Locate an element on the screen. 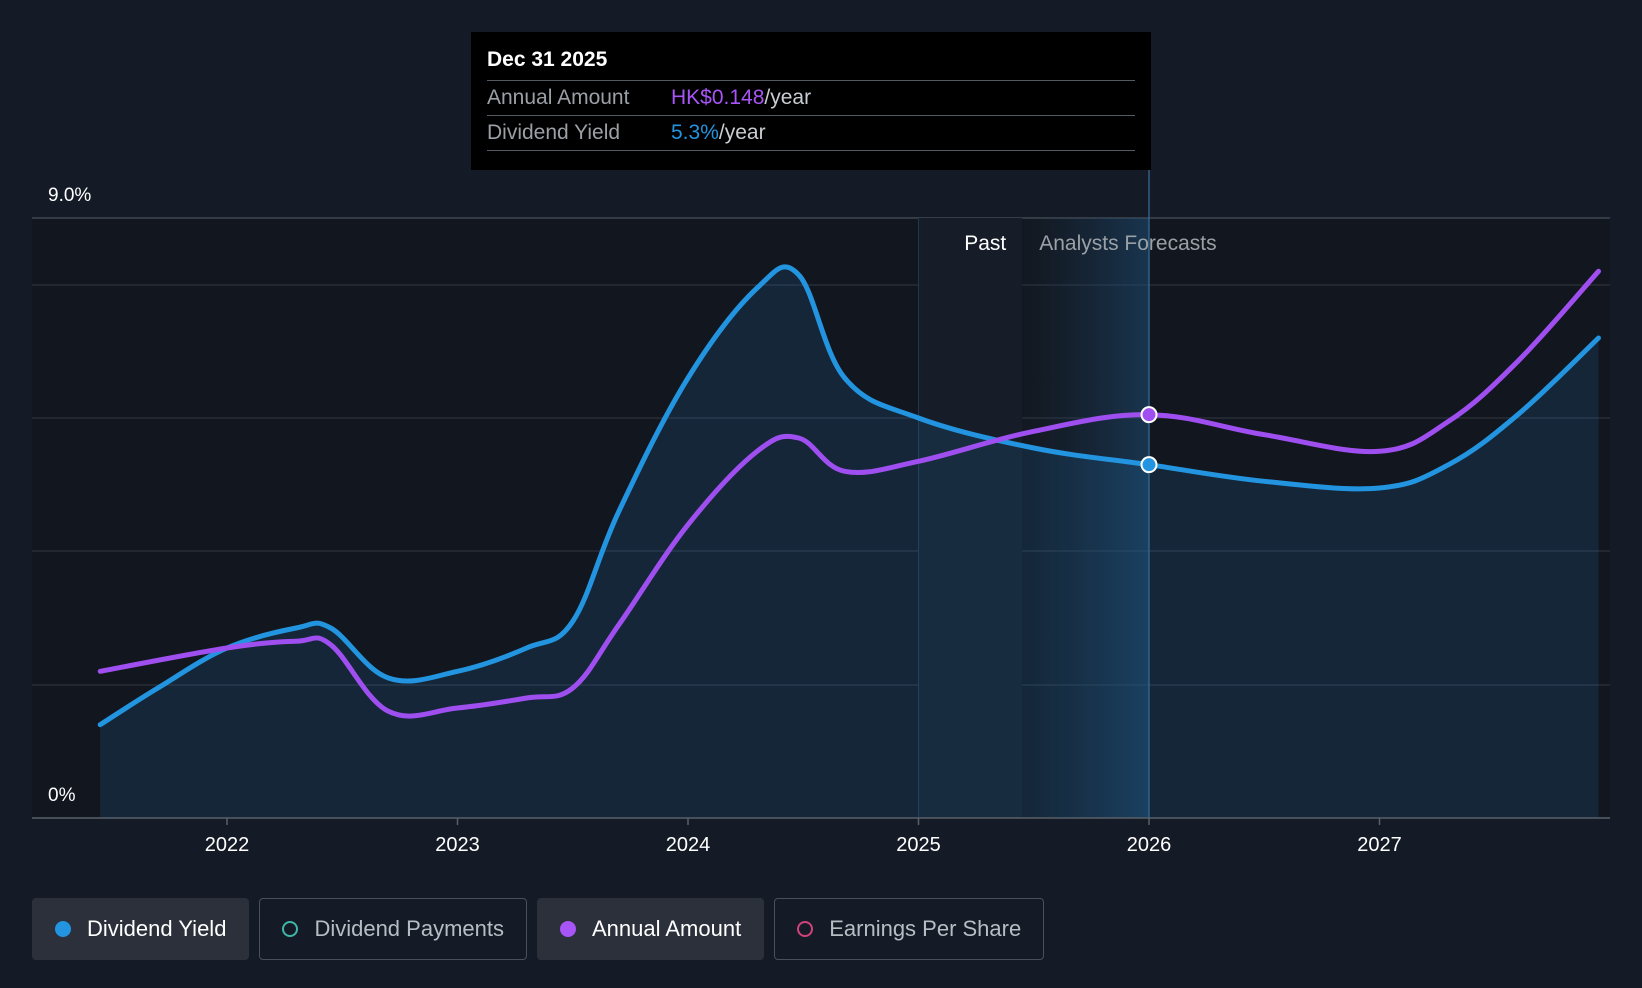 The image size is (1642, 988). legend-label: Annual Amount is located at coordinates (666, 928).